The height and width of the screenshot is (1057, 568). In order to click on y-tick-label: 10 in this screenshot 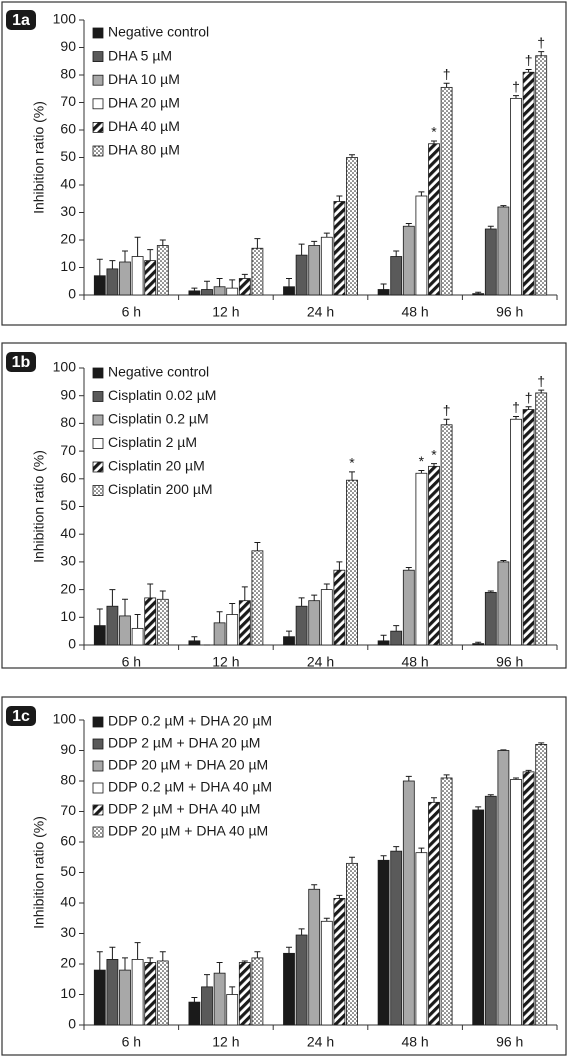, I will do `click(68, 616)`.